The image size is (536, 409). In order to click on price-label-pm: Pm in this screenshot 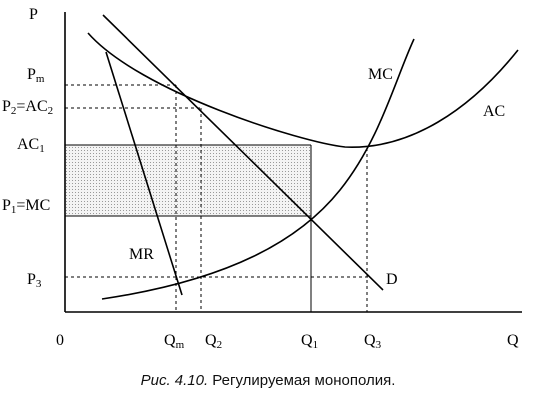, I will do `click(36, 75)`.